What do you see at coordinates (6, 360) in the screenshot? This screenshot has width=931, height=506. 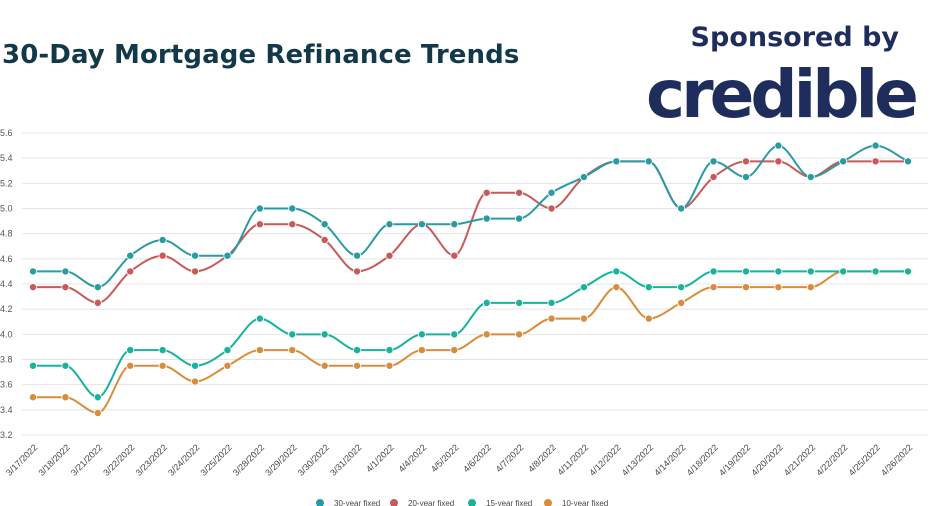 I see `y-tick-label: 3.8` at bounding box center [6, 360].